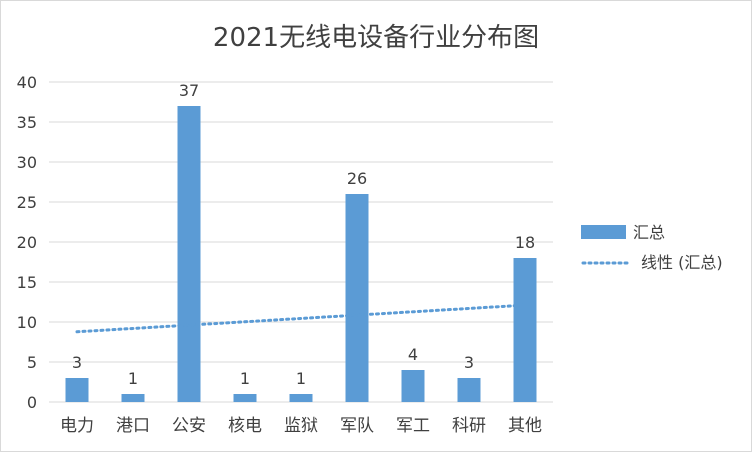 The width and height of the screenshot is (752, 452). I want to click on bar-科研, so click(469, 390).